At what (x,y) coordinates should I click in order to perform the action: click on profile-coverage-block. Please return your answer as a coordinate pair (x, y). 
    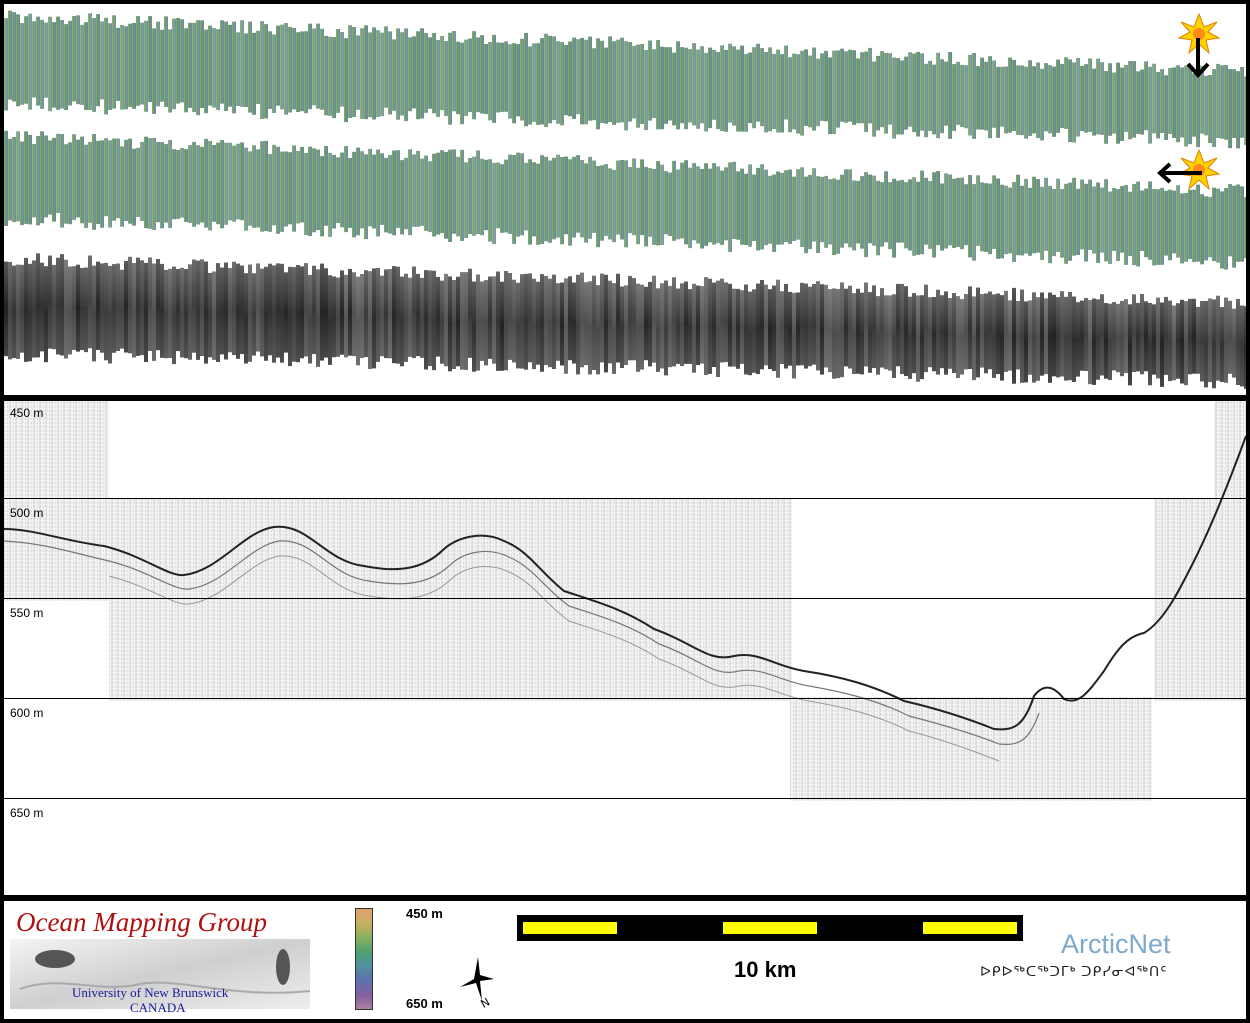
    Looking at the image, I should click on (450, 600).